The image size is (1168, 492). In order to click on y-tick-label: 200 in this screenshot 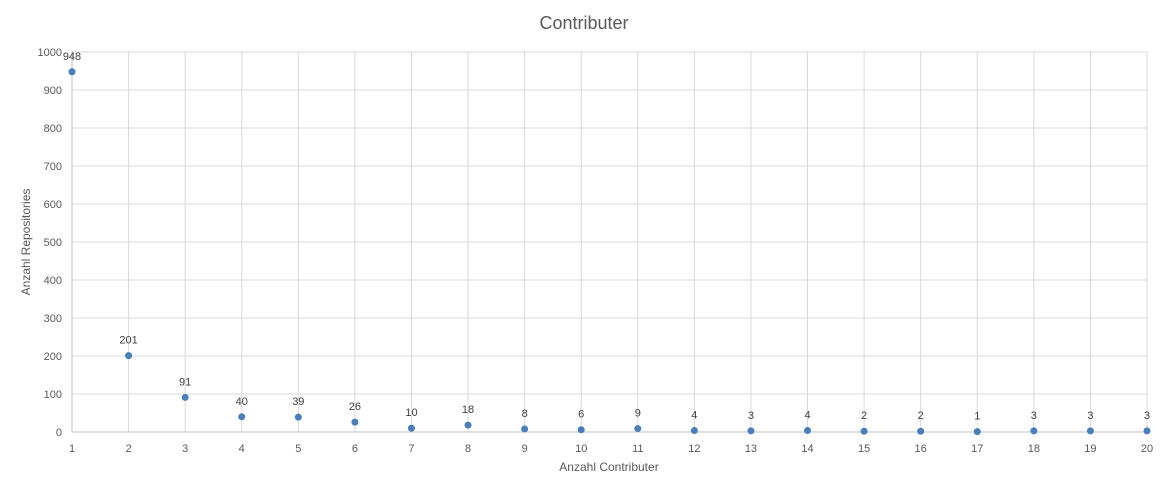, I will do `click(53, 357)`.